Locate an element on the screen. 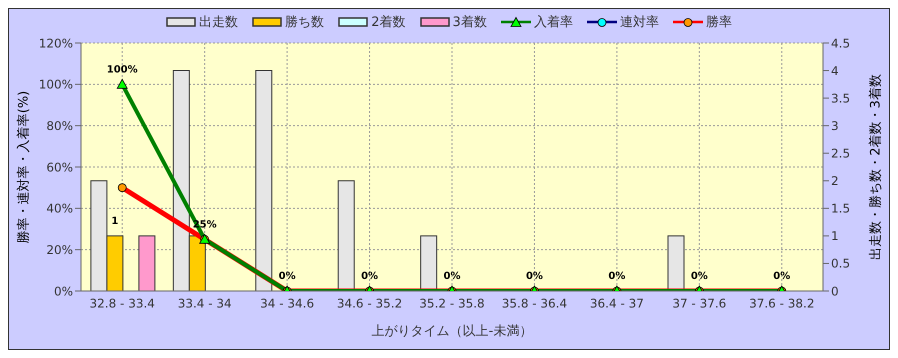  legend-label: 3着数 is located at coordinates (469, 22).